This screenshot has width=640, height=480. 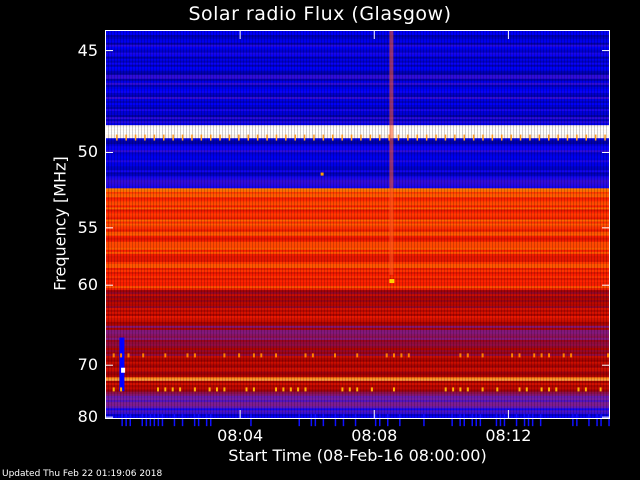 What do you see at coordinates (357, 455) in the screenshot?
I see `x-axis-title: Start Time (08-Feb-16 08:00:00)` at bounding box center [357, 455].